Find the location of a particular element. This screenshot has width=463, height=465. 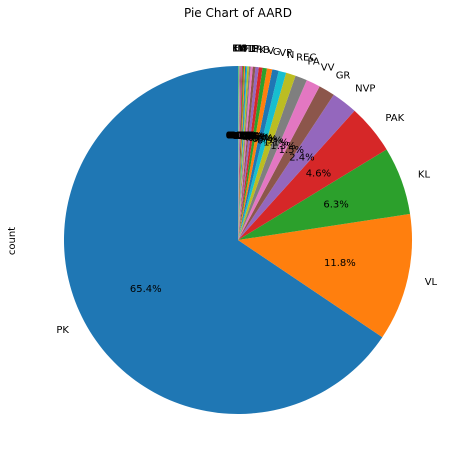

slice-percent-kl: 6.3% is located at coordinates (335, 204).